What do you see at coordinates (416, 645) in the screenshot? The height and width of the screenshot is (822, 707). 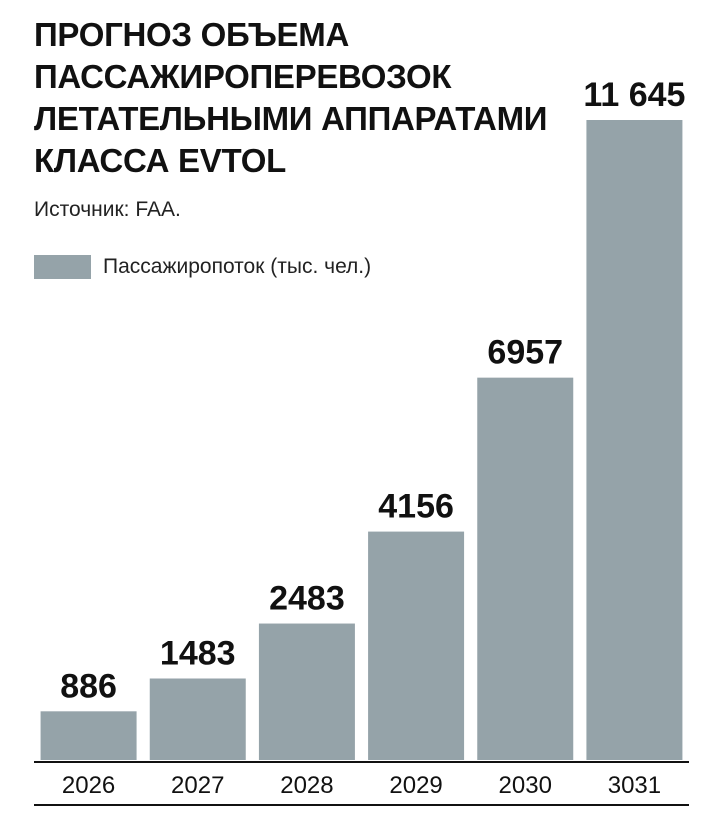 I see `bar-2029` at bounding box center [416, 645].